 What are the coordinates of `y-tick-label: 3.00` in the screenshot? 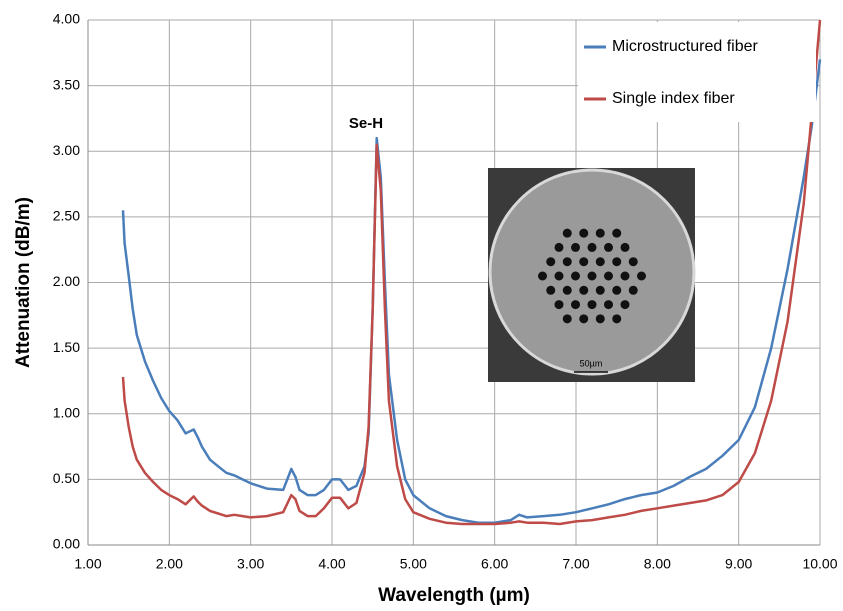 It's located at (66, 150).